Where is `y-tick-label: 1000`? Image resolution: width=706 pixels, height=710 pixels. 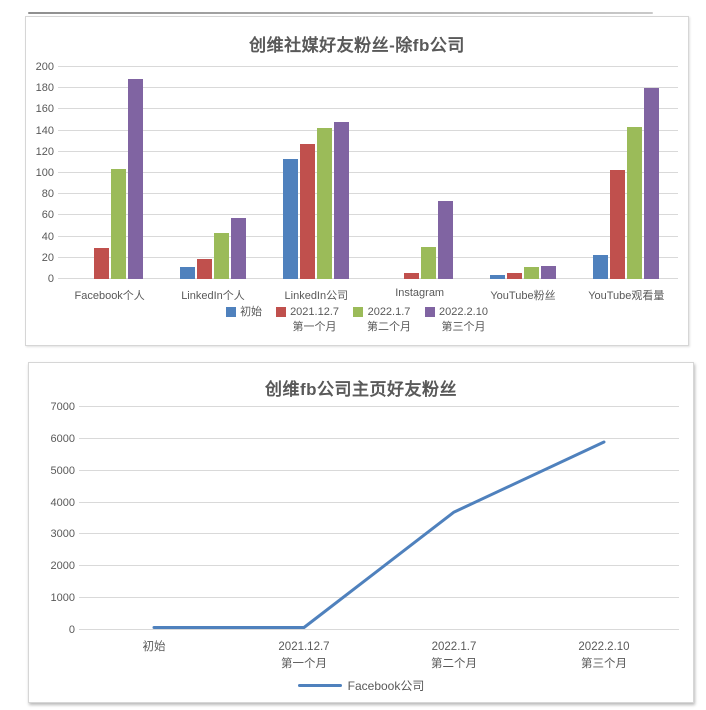 y-tick-label: 1000 is located at coordinates (62, 598).